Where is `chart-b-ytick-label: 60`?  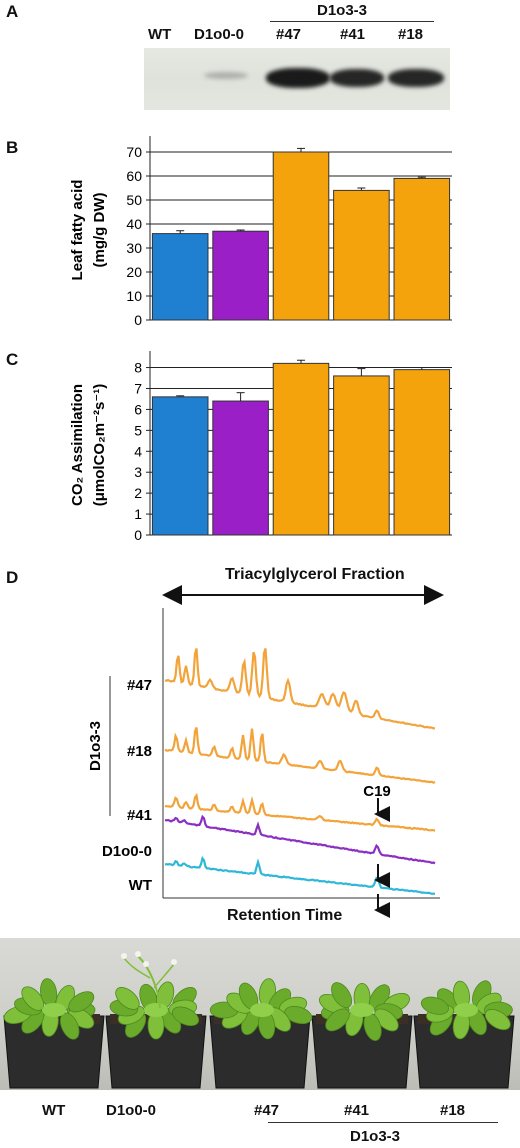
chart-b-ytick-label: 60 is located at coordinates (134, 176).